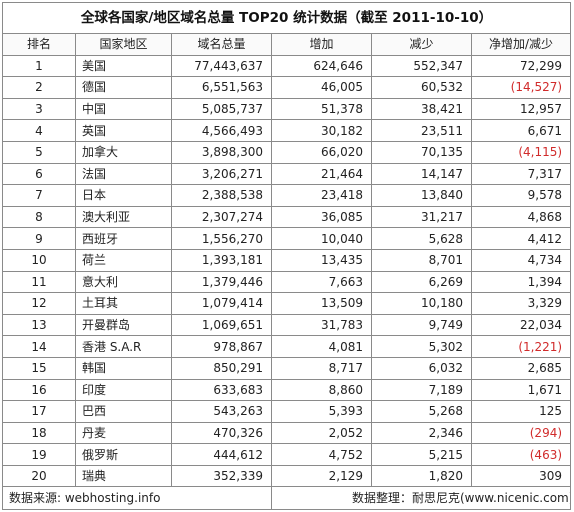 The width and height of the screenshot is (574, 512). What do you see at coordinates (123, 411) in the screenshot?
I see `cell-country: 巴西` at bounding box center [123, 411].